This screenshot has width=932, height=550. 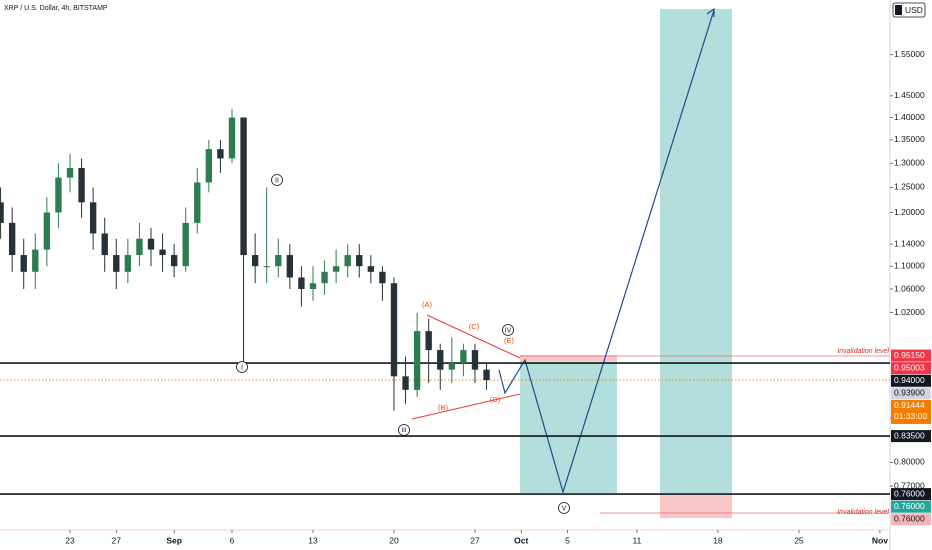 I want to click on wave-label: II, so click(x=277, y=180).